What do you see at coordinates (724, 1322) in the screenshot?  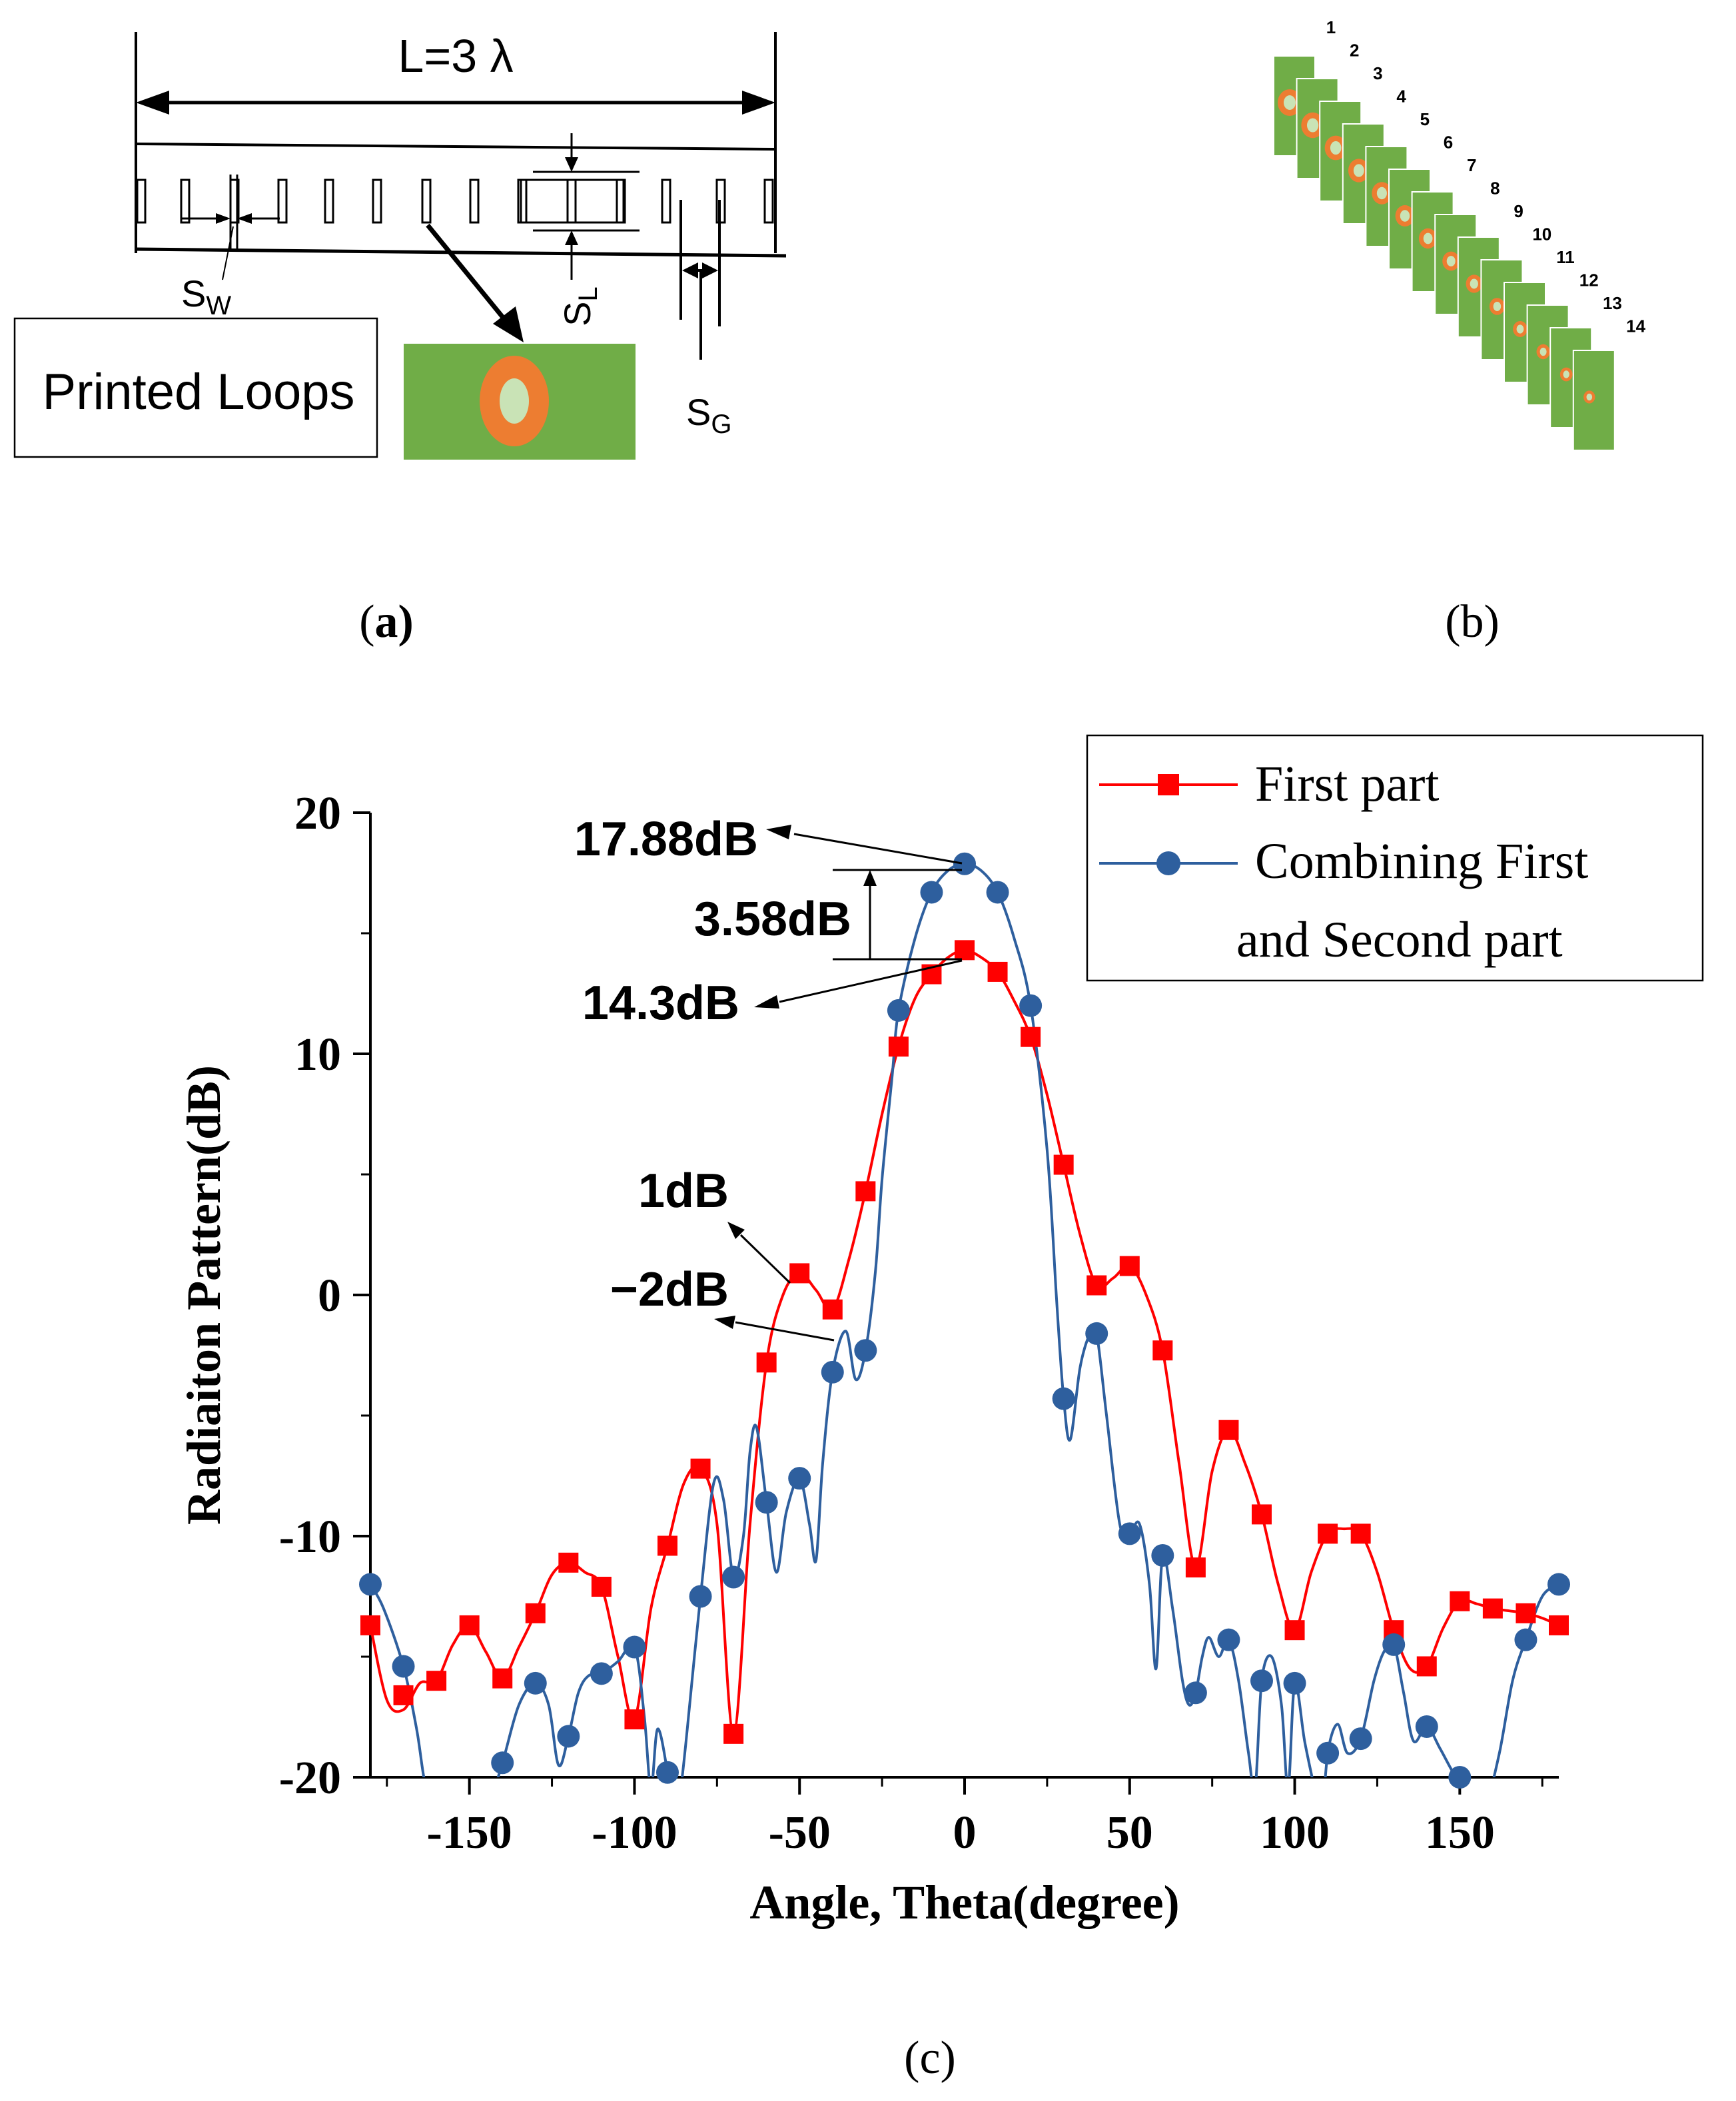 I see `annotation-sidelobe-combined-arrowhead-icon` at bounding box center [724, 1322].